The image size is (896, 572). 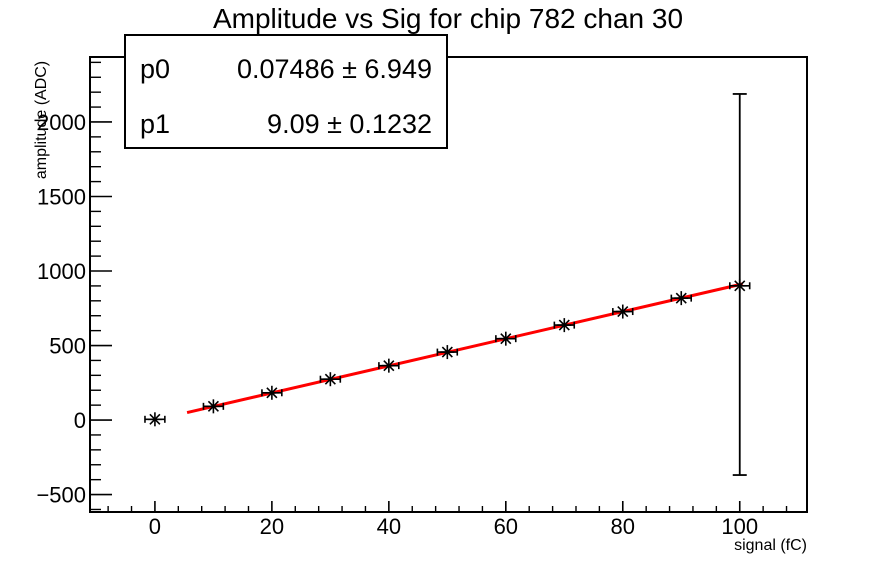 What do you see at coordinates (61, 196) in the screenshot?
I see `y-tick-label: 1500` at bounding box center [61, 196].